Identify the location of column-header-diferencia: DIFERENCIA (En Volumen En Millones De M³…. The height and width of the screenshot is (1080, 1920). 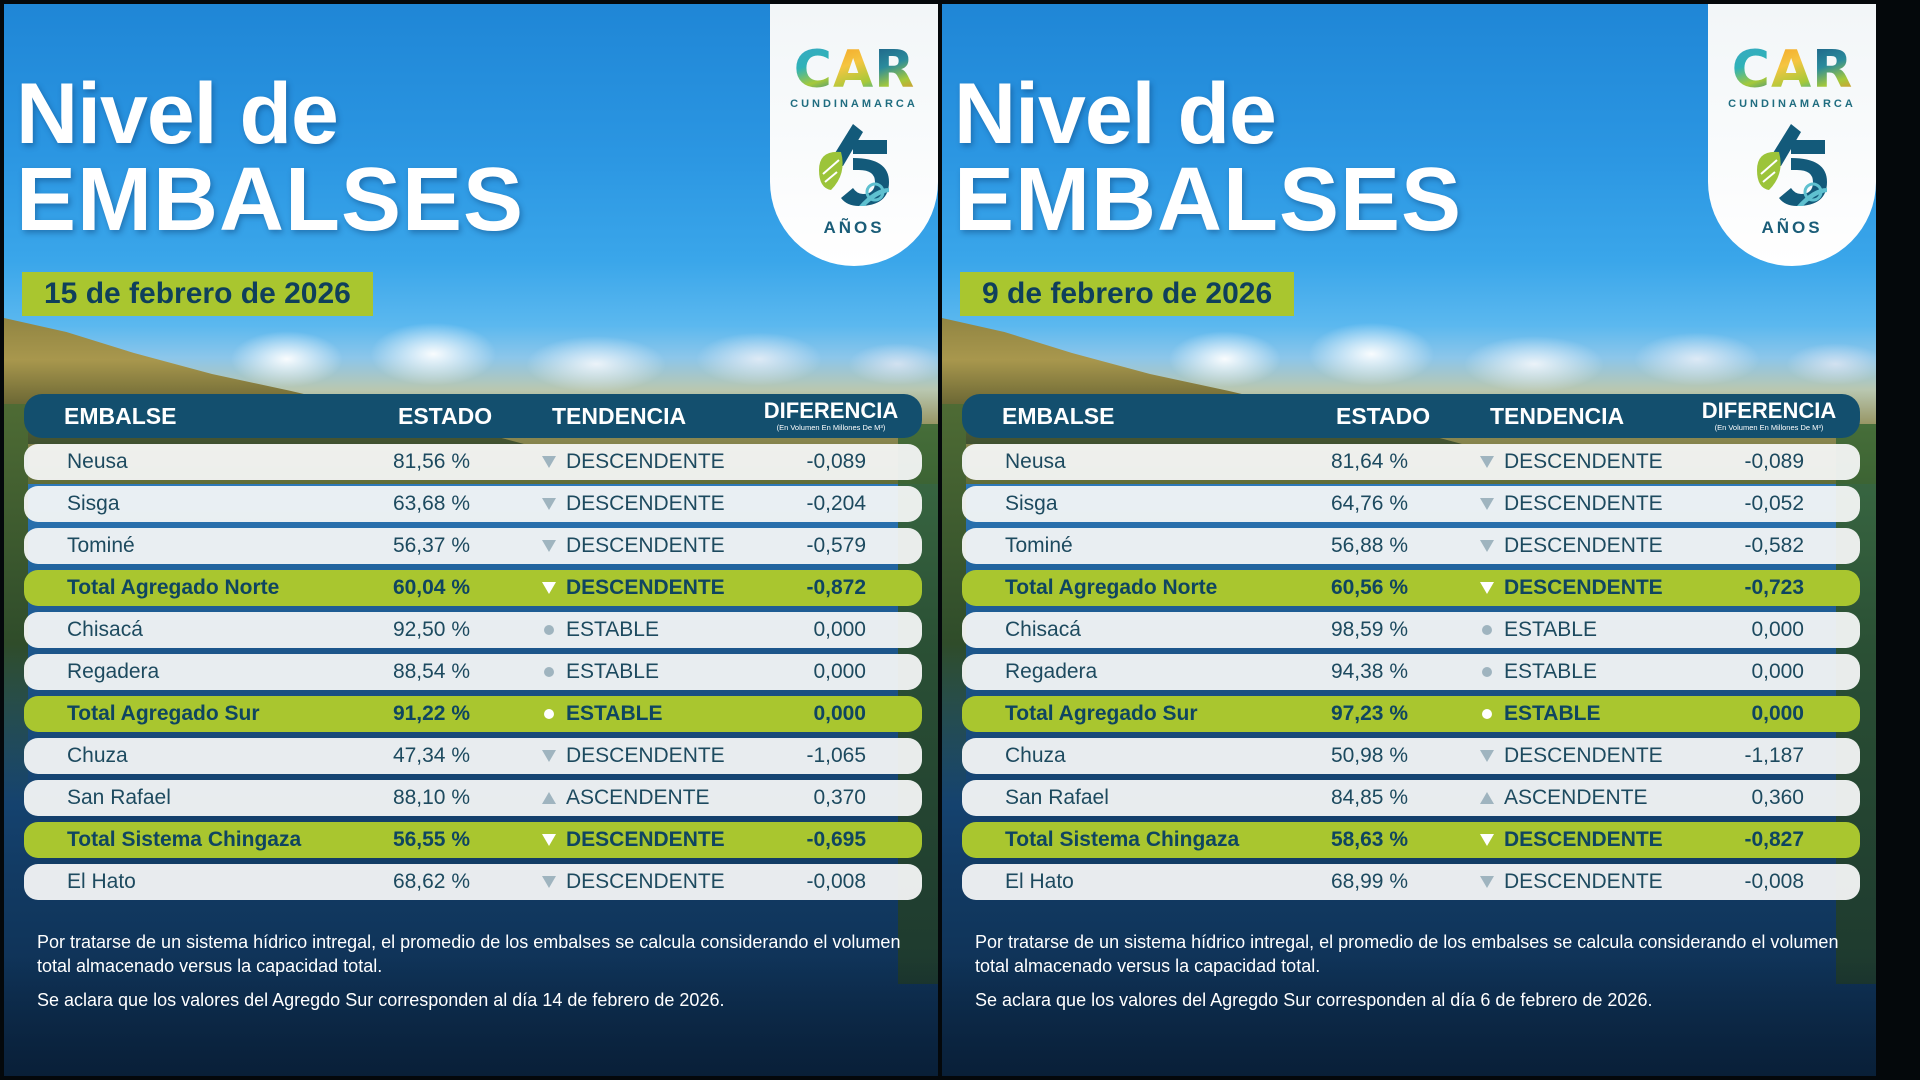
(1759, 416).